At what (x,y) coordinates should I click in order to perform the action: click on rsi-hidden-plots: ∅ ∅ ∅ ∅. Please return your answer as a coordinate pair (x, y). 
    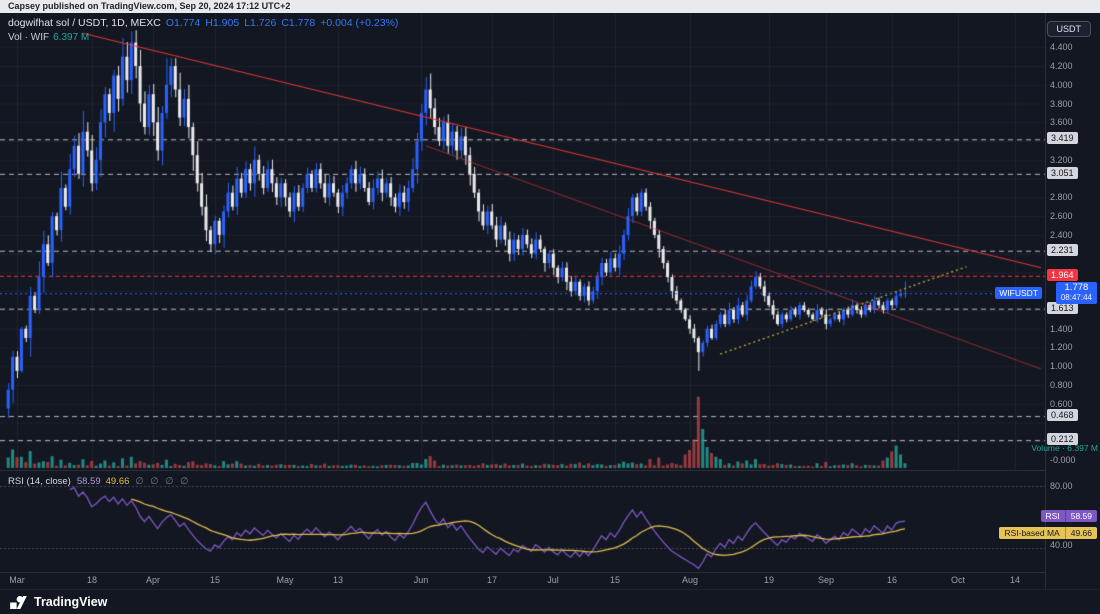
    Looking at the image, I should click on (163, 481).